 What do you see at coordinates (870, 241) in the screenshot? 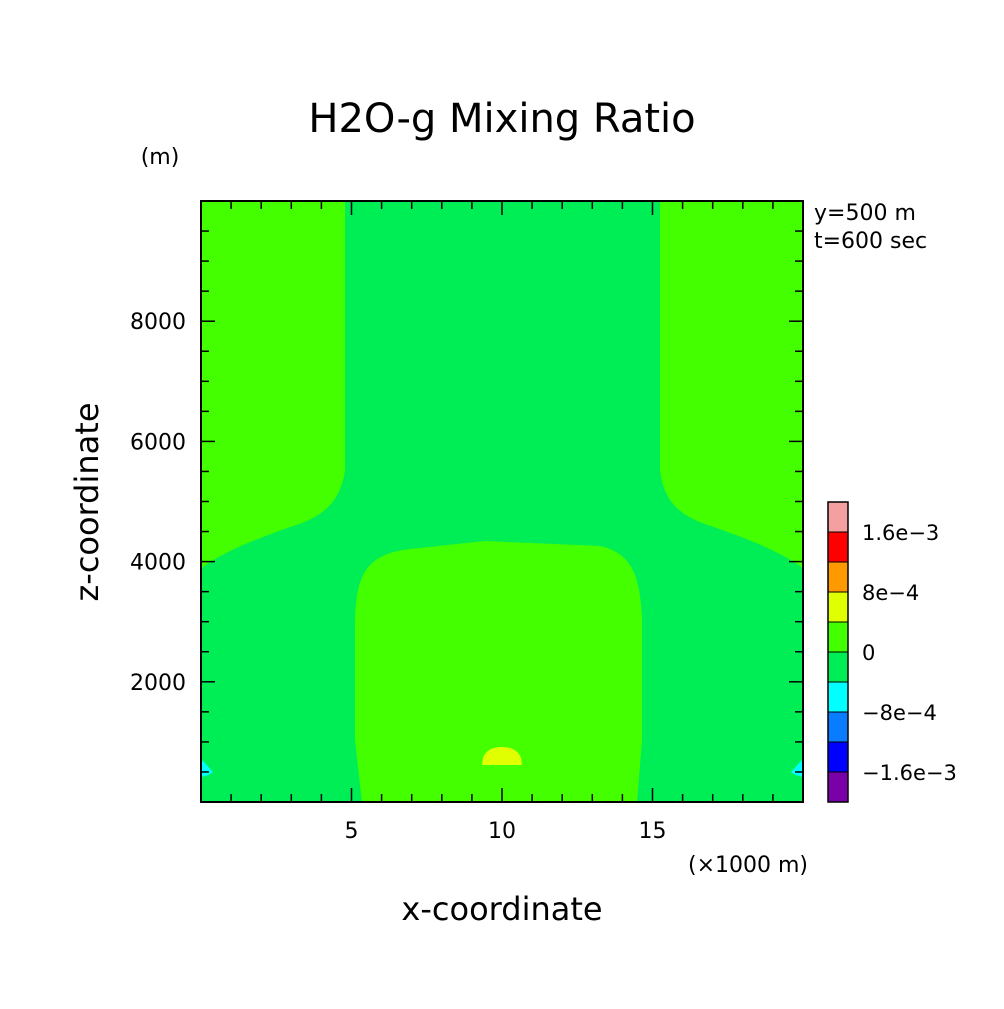
I see `annotation-t: t=600 sec` at bounding box center [870, 241].